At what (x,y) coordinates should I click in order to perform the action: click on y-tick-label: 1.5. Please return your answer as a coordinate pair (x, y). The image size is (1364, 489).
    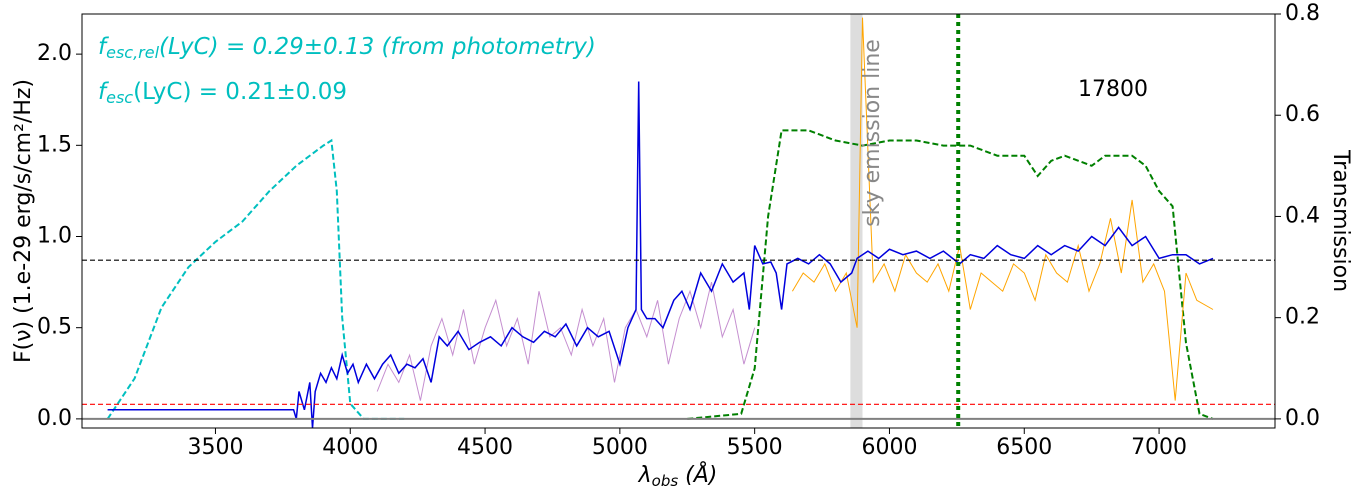
    Looking at the image, I should click on (54, 144).